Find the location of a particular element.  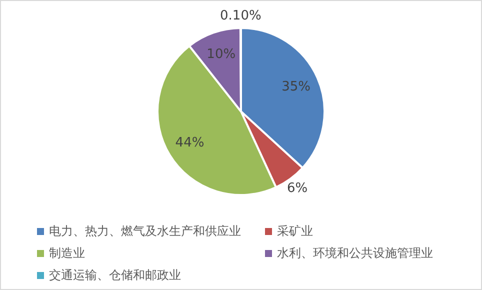

legend-label: 交通运输、仓储和邮政业 is located at coordinates (115, 275).